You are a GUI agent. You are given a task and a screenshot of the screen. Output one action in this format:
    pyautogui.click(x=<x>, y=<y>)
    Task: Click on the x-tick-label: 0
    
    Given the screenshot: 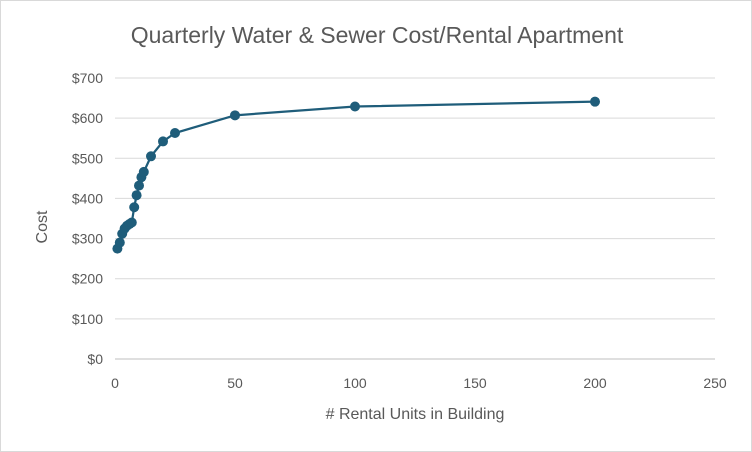 What is the action you would take?
    pyautogui.click(x=115, y=383)
    